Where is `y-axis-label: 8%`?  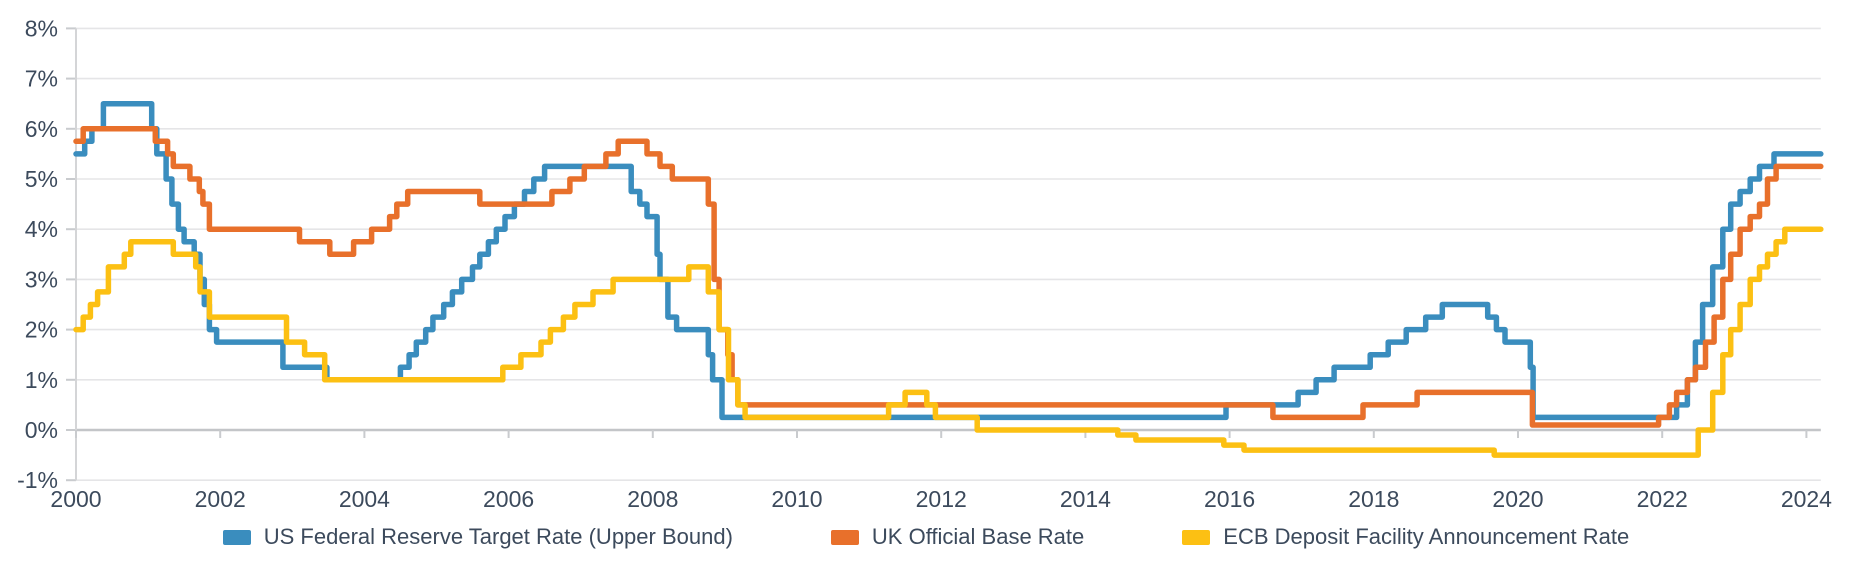
y-axis-label: 8% is located at coordinates (41, 28).